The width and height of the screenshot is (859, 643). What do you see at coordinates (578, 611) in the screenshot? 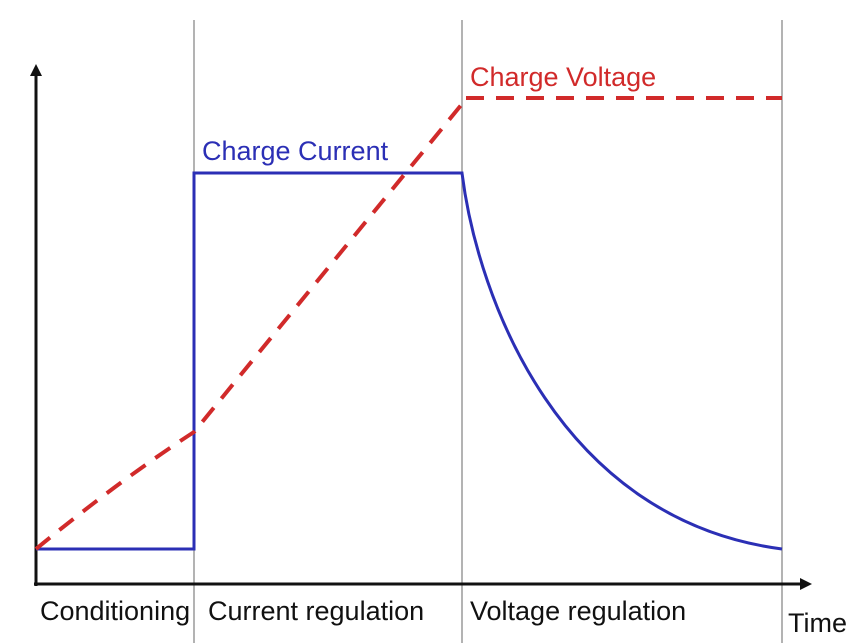
I see `phase-label-voltage-regulation: Voltage regulation` at bounding box center [578, 611].